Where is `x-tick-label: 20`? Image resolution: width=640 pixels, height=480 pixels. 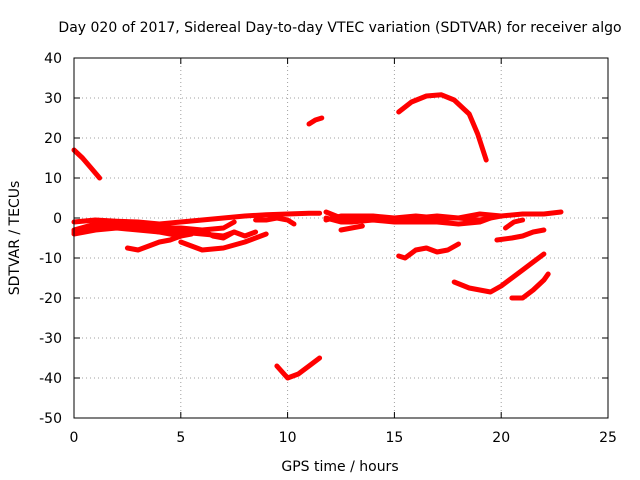
x-tick-label: 20 is located at coordinates (501, 438).